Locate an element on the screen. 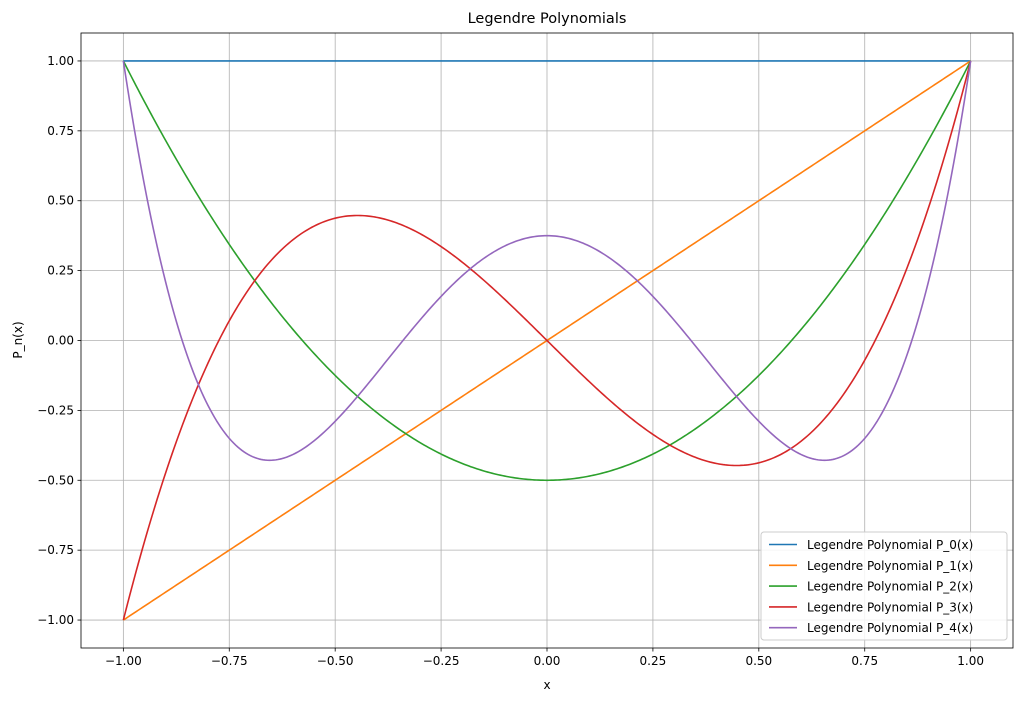 This screenshot has width=1021, height=701. y-tick-label: 0.50 is located at coordinates (60, 201).